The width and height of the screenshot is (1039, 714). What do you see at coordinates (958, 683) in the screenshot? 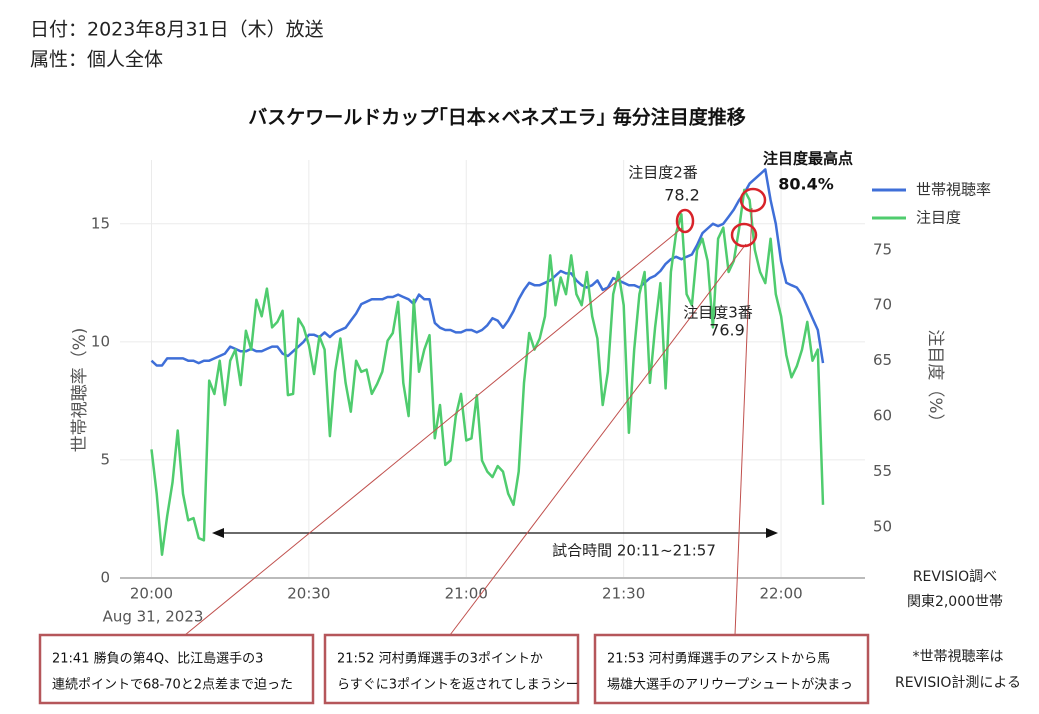
I see `footnote: REVISIO計測による` at bounding box center [958, 683].